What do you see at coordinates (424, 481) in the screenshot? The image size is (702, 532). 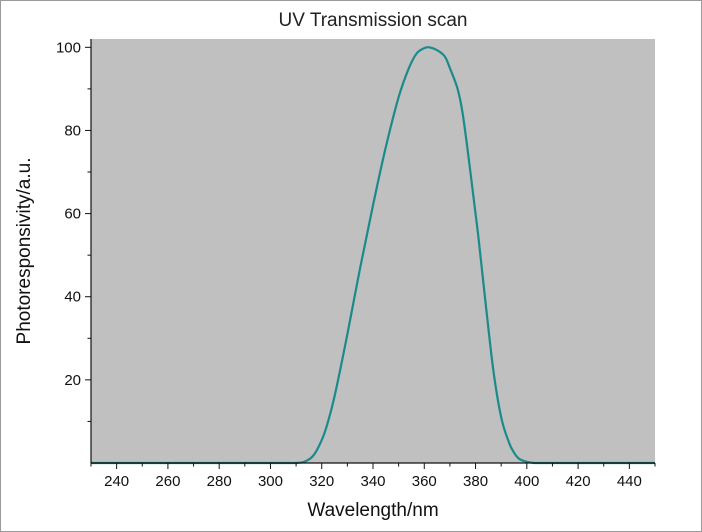 I see `x-tick-label: 360` at bounding box center [424, 481].